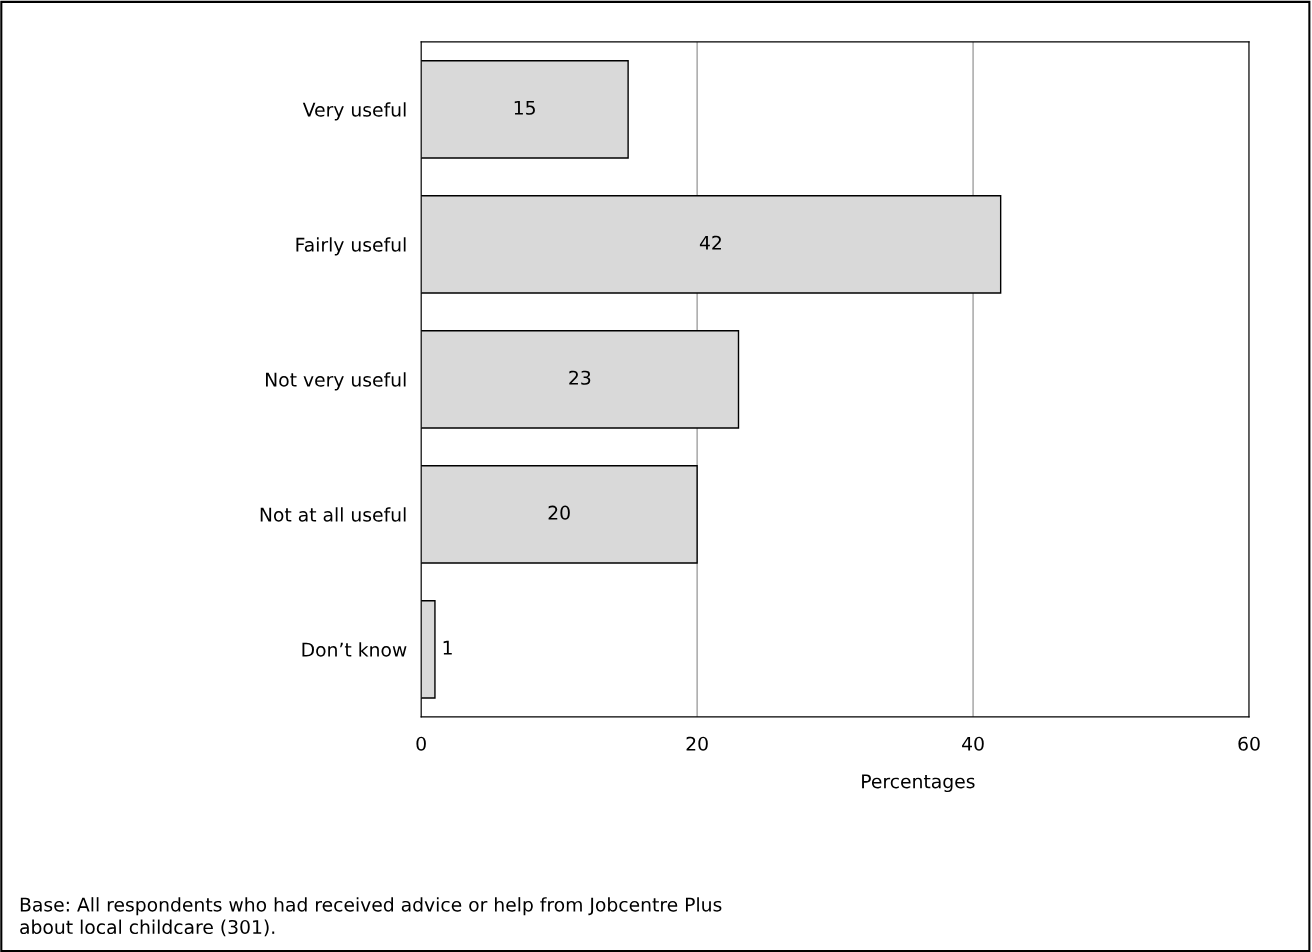 This screenshot has width=1312, height=952. I want to click on data-label: 42, so click(710, 242).